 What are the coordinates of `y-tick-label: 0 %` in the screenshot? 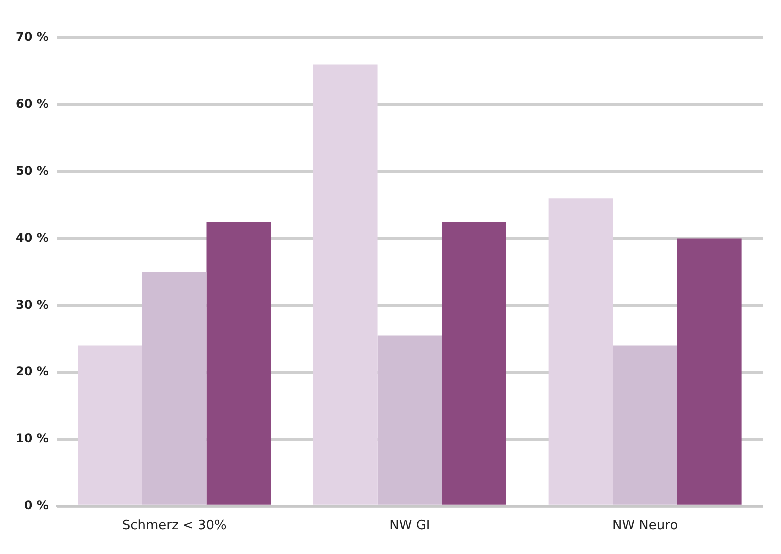 It's located at (36, 505).